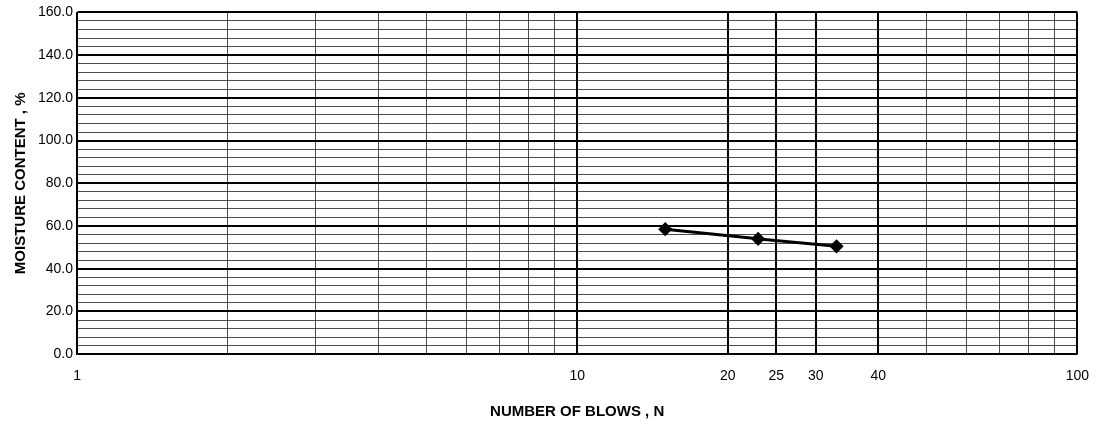  Describe the element at coordinates (59, 310) in the screenshot. I see `y-tick-label: 20.0` at that location.